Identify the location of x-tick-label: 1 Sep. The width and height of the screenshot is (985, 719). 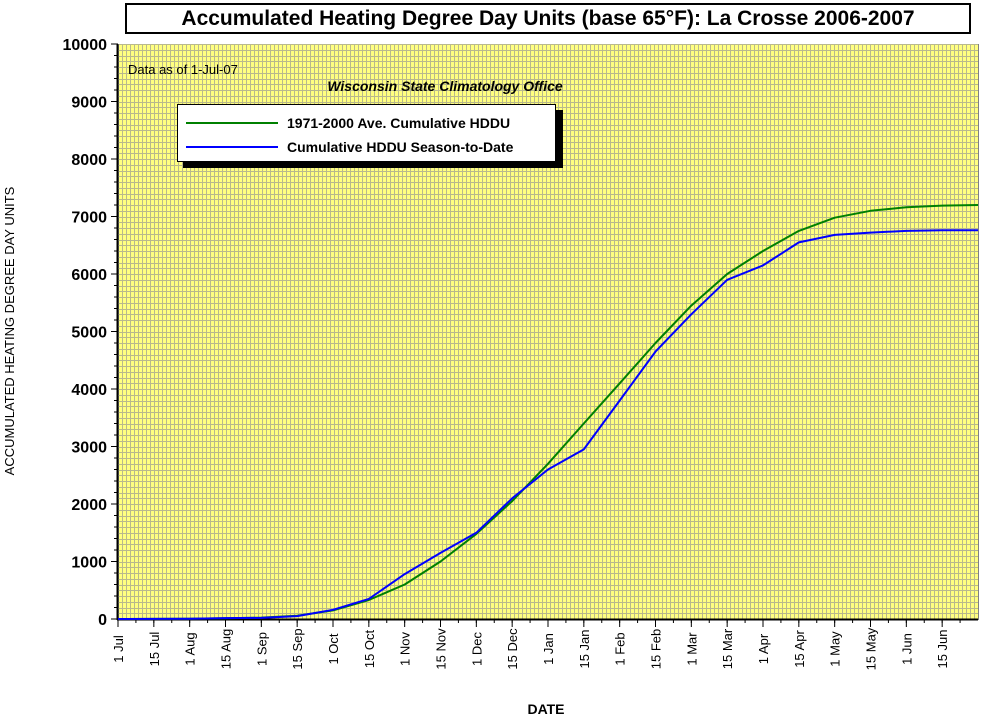
(261, 649).